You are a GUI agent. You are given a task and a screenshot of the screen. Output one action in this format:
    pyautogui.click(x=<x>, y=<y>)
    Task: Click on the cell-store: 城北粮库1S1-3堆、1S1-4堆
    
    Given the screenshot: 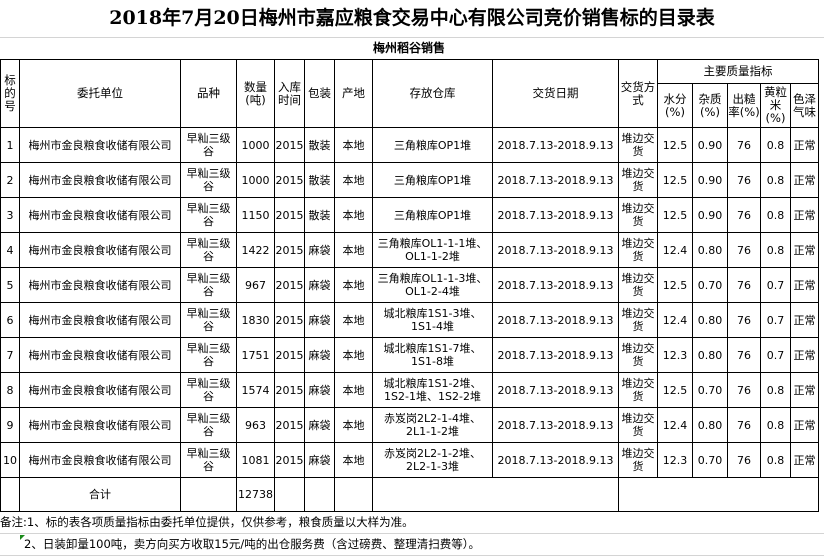 What is the action you would take?
    pyautogui.click(x=432, y=320)
    